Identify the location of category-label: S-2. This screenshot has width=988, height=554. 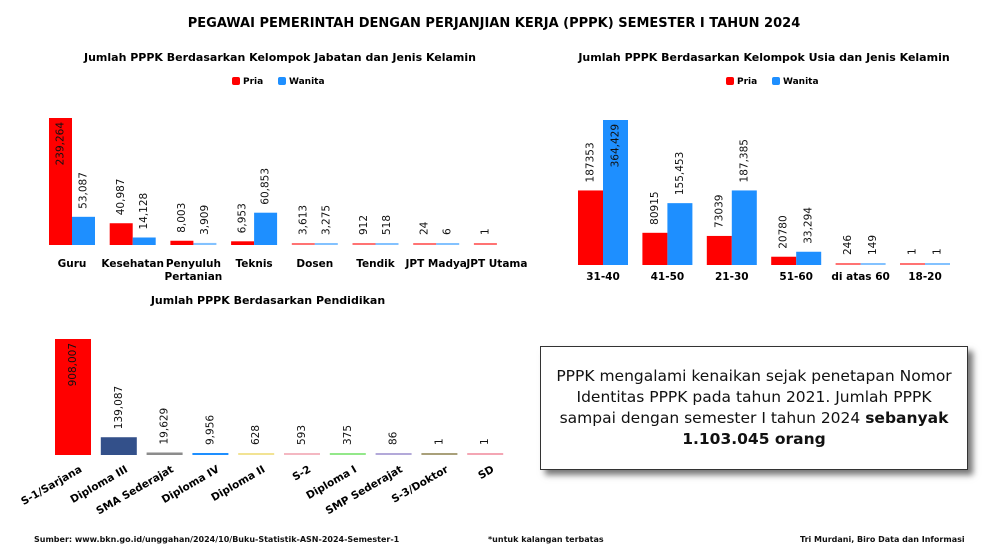
(301, 473).